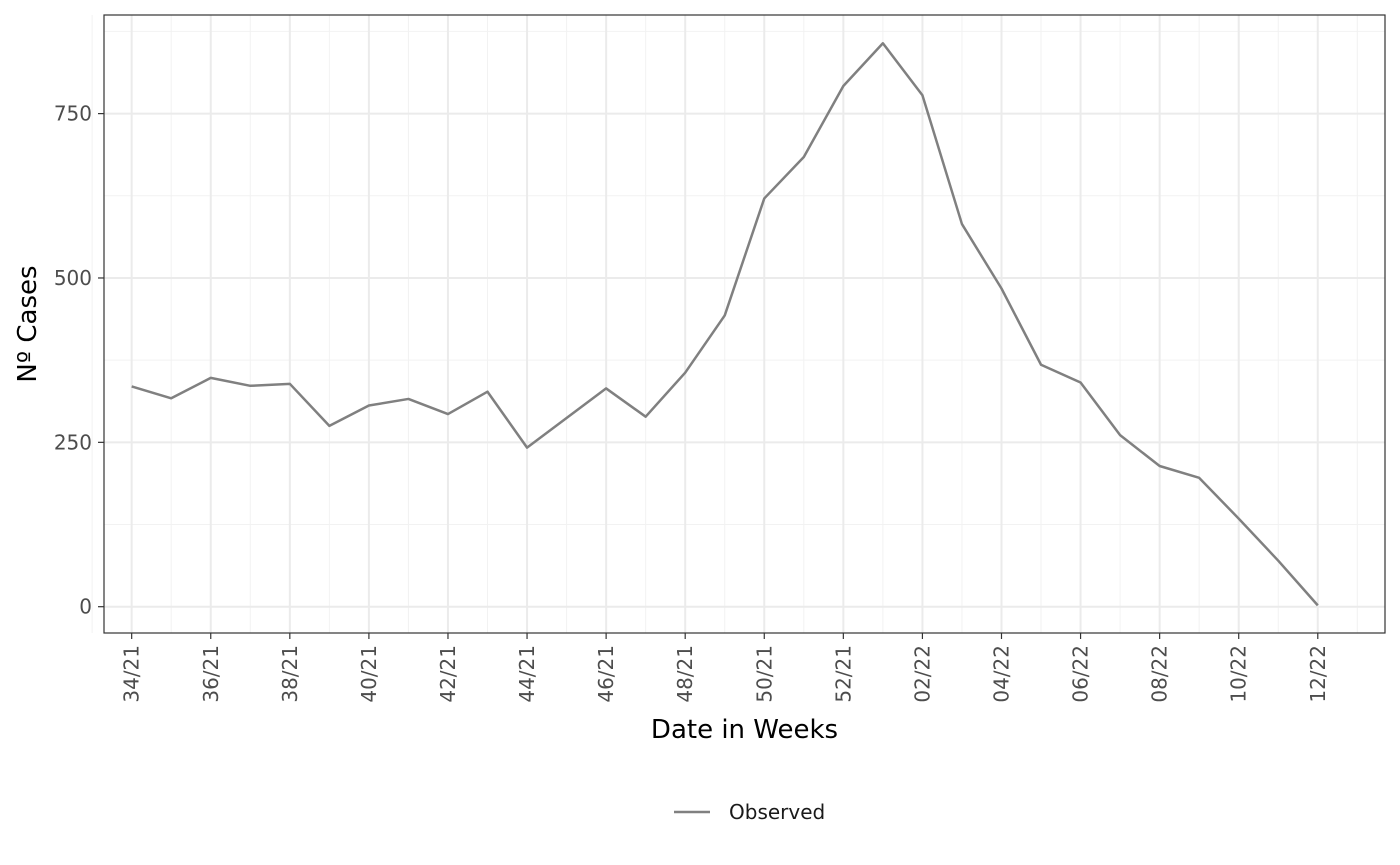  What do you see at coordinates (685, 674) in the screenshot?
I see `x-tick-label: 48/21` at bounding box center [685, 674].